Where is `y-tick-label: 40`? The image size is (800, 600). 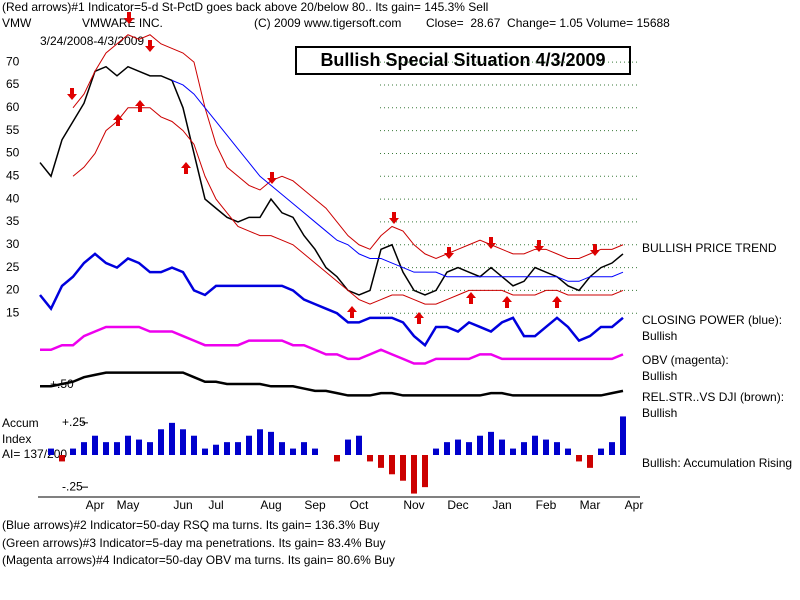
y-tick-label: 40 is located at coordinates (13, 198).